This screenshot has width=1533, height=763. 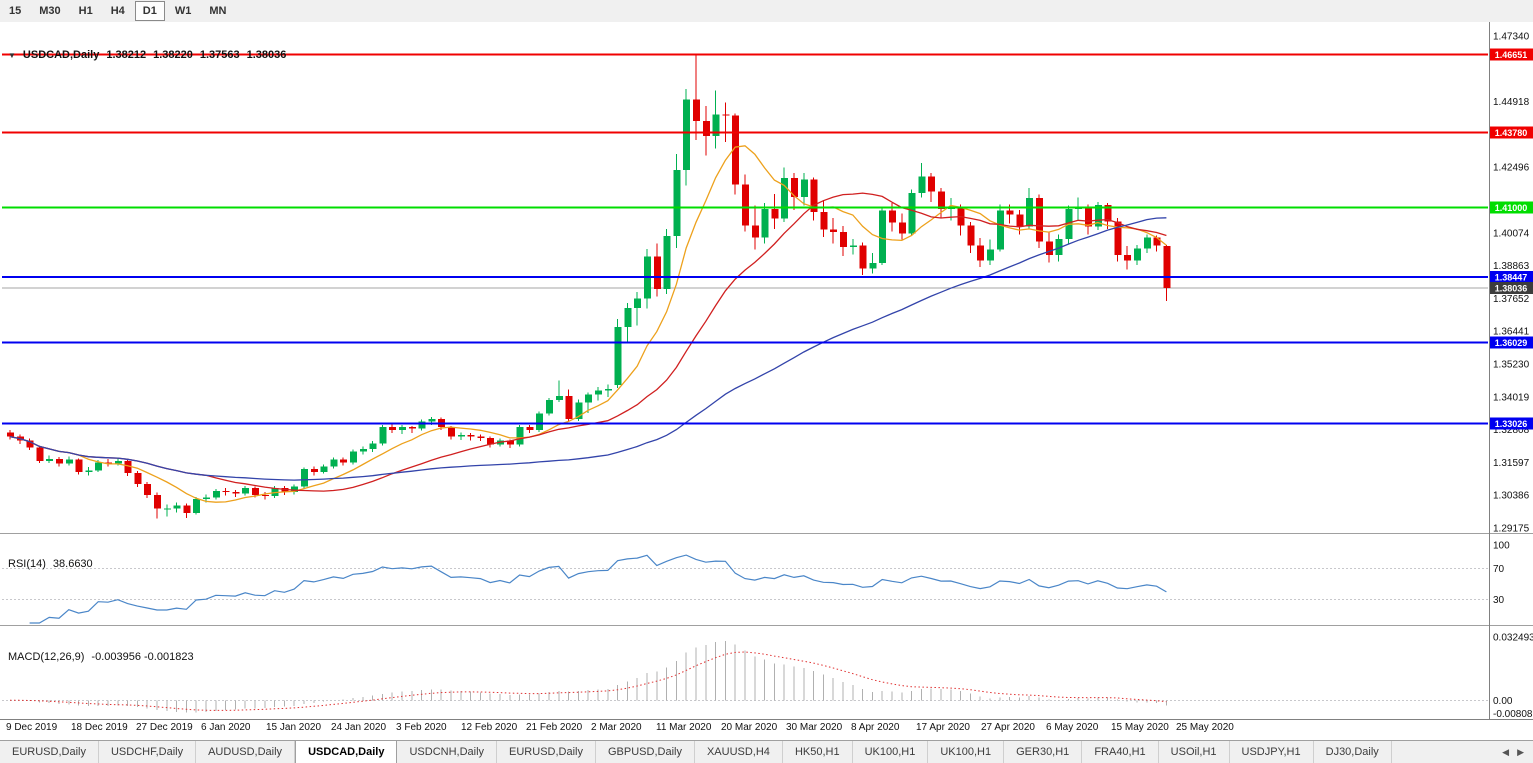 What do you see at coordinates (1194, 752) in the screenshot?
I see `chart-tab-usoil-h1: USOil,H1` at bounding box center [1194, 752].